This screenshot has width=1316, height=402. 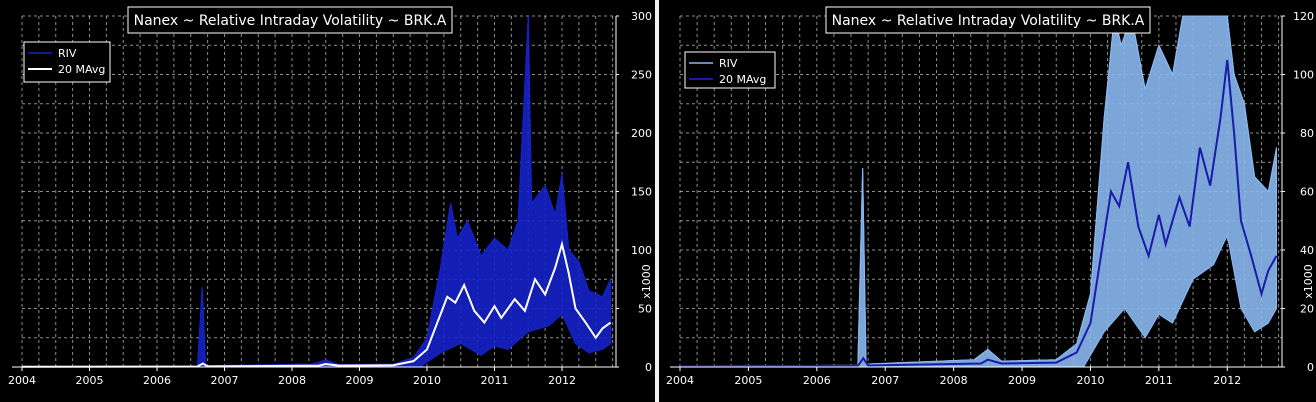 I want to click on panel-divider, so click(x=657, y=201).